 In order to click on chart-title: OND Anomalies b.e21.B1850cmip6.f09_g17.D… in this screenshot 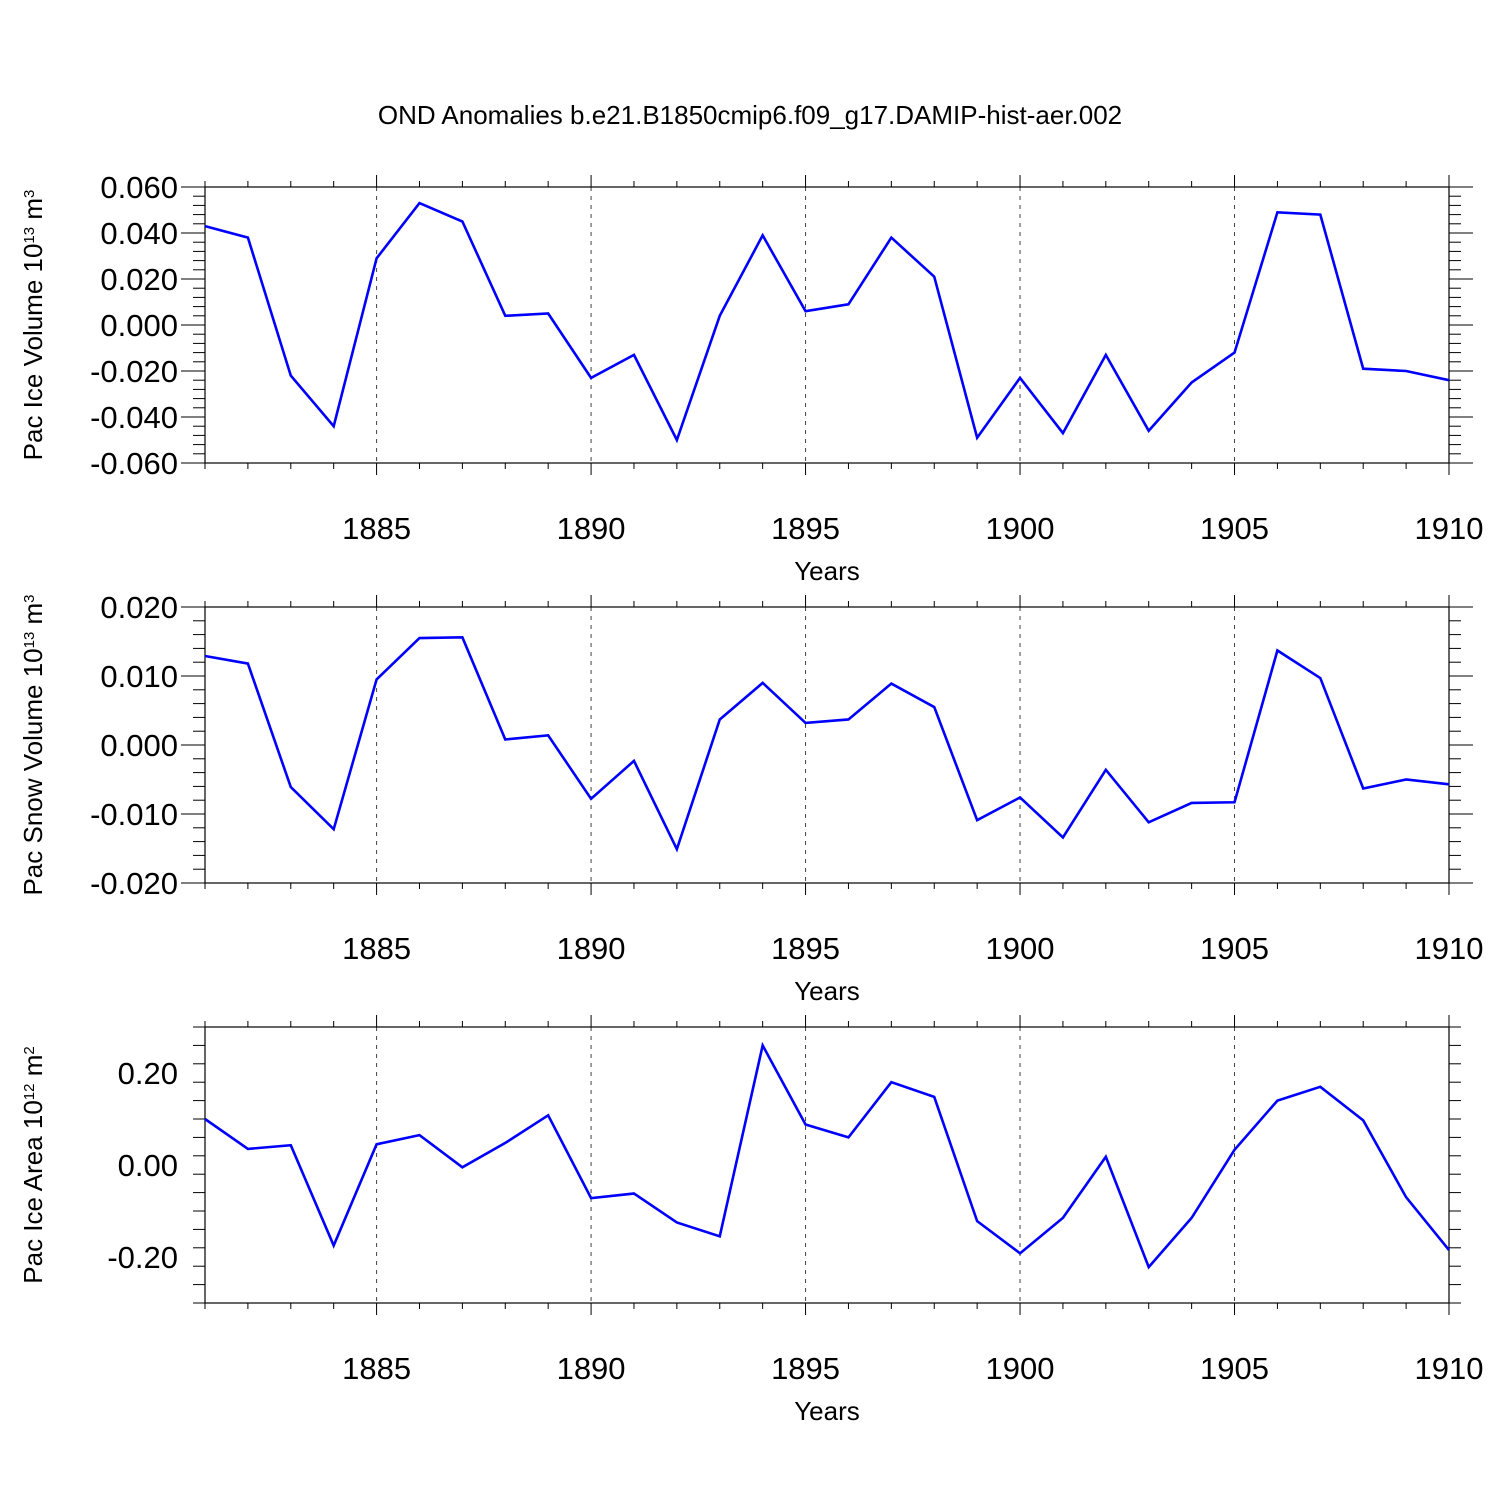, I will do `click(750, 115)`.